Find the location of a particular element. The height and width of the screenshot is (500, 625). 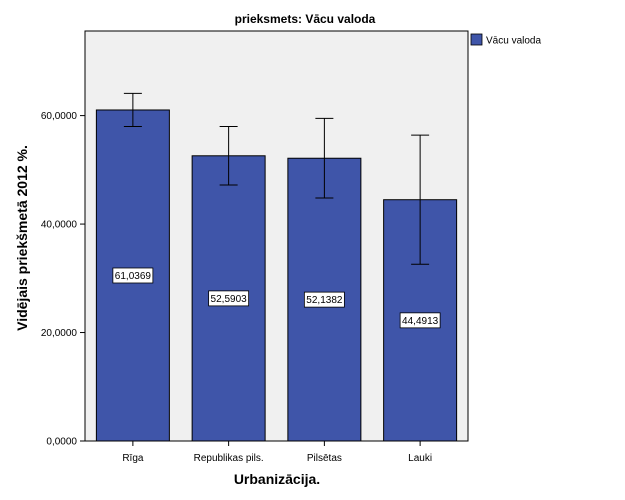

x-tick-label: Lauki is located at coordinates (420, 458).